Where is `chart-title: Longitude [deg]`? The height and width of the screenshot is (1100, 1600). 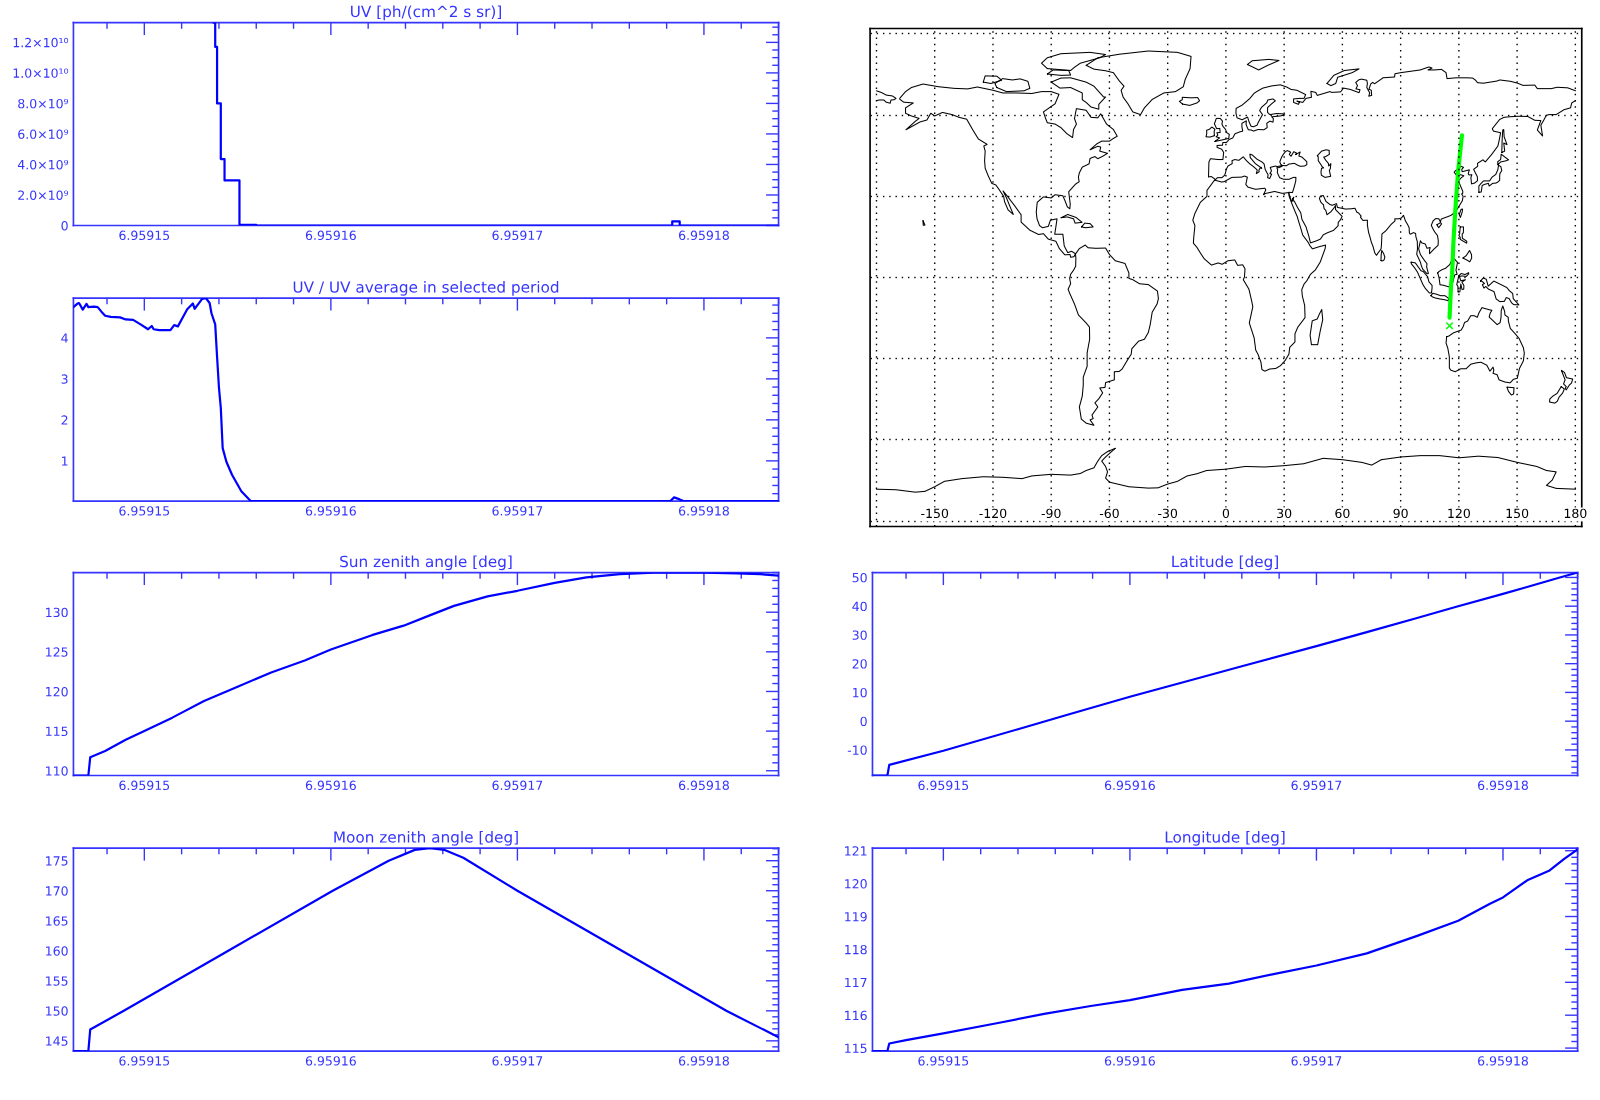
chart-title: Longitude [deg] is located at coordinates (1225, 838).